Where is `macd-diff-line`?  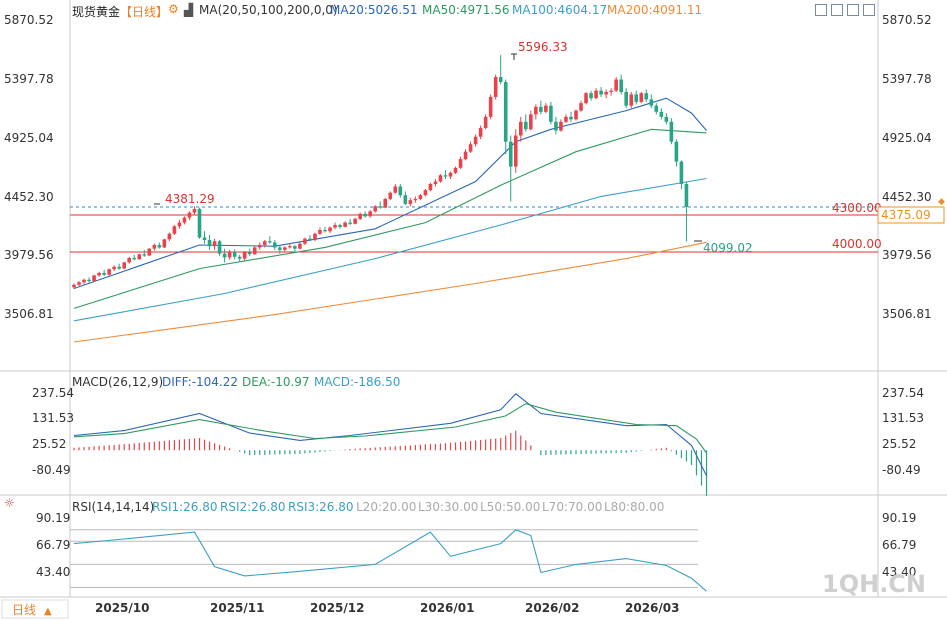
macd-diff-line is located at coordinates (390, 435).